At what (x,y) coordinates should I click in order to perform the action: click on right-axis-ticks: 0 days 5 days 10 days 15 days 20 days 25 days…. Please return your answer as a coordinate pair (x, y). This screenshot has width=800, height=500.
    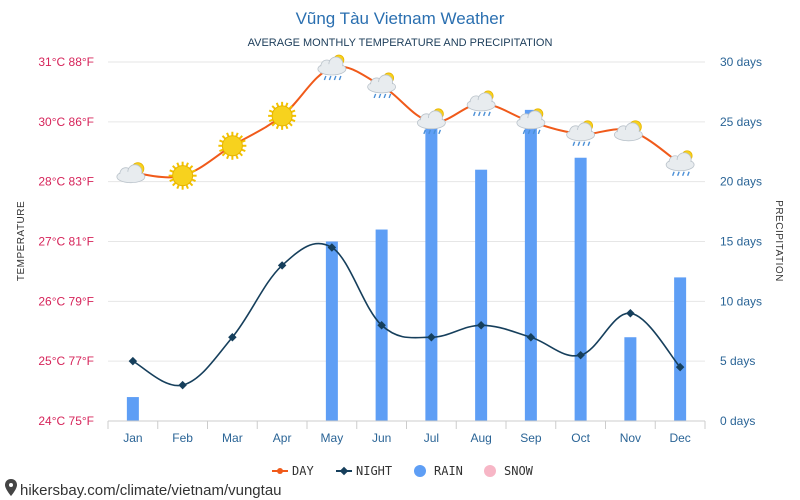
    Looking at the image, I should click on (741, 241).